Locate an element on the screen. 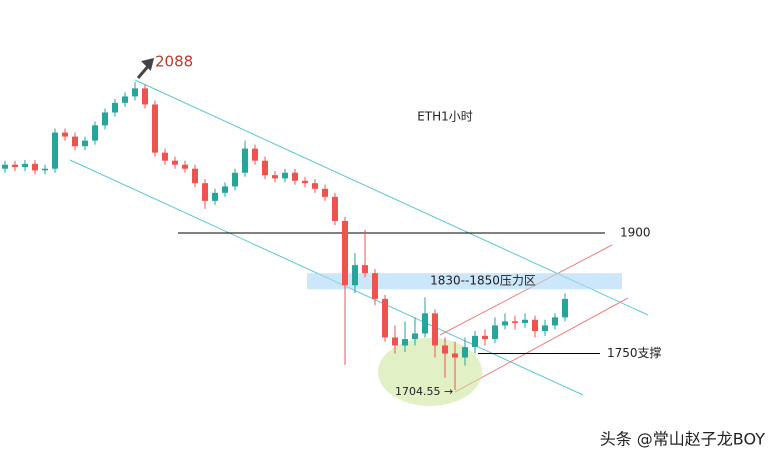 This screenshot has width=778, height=466. resistance-label: 1900 is located at coordinates (635, 233).